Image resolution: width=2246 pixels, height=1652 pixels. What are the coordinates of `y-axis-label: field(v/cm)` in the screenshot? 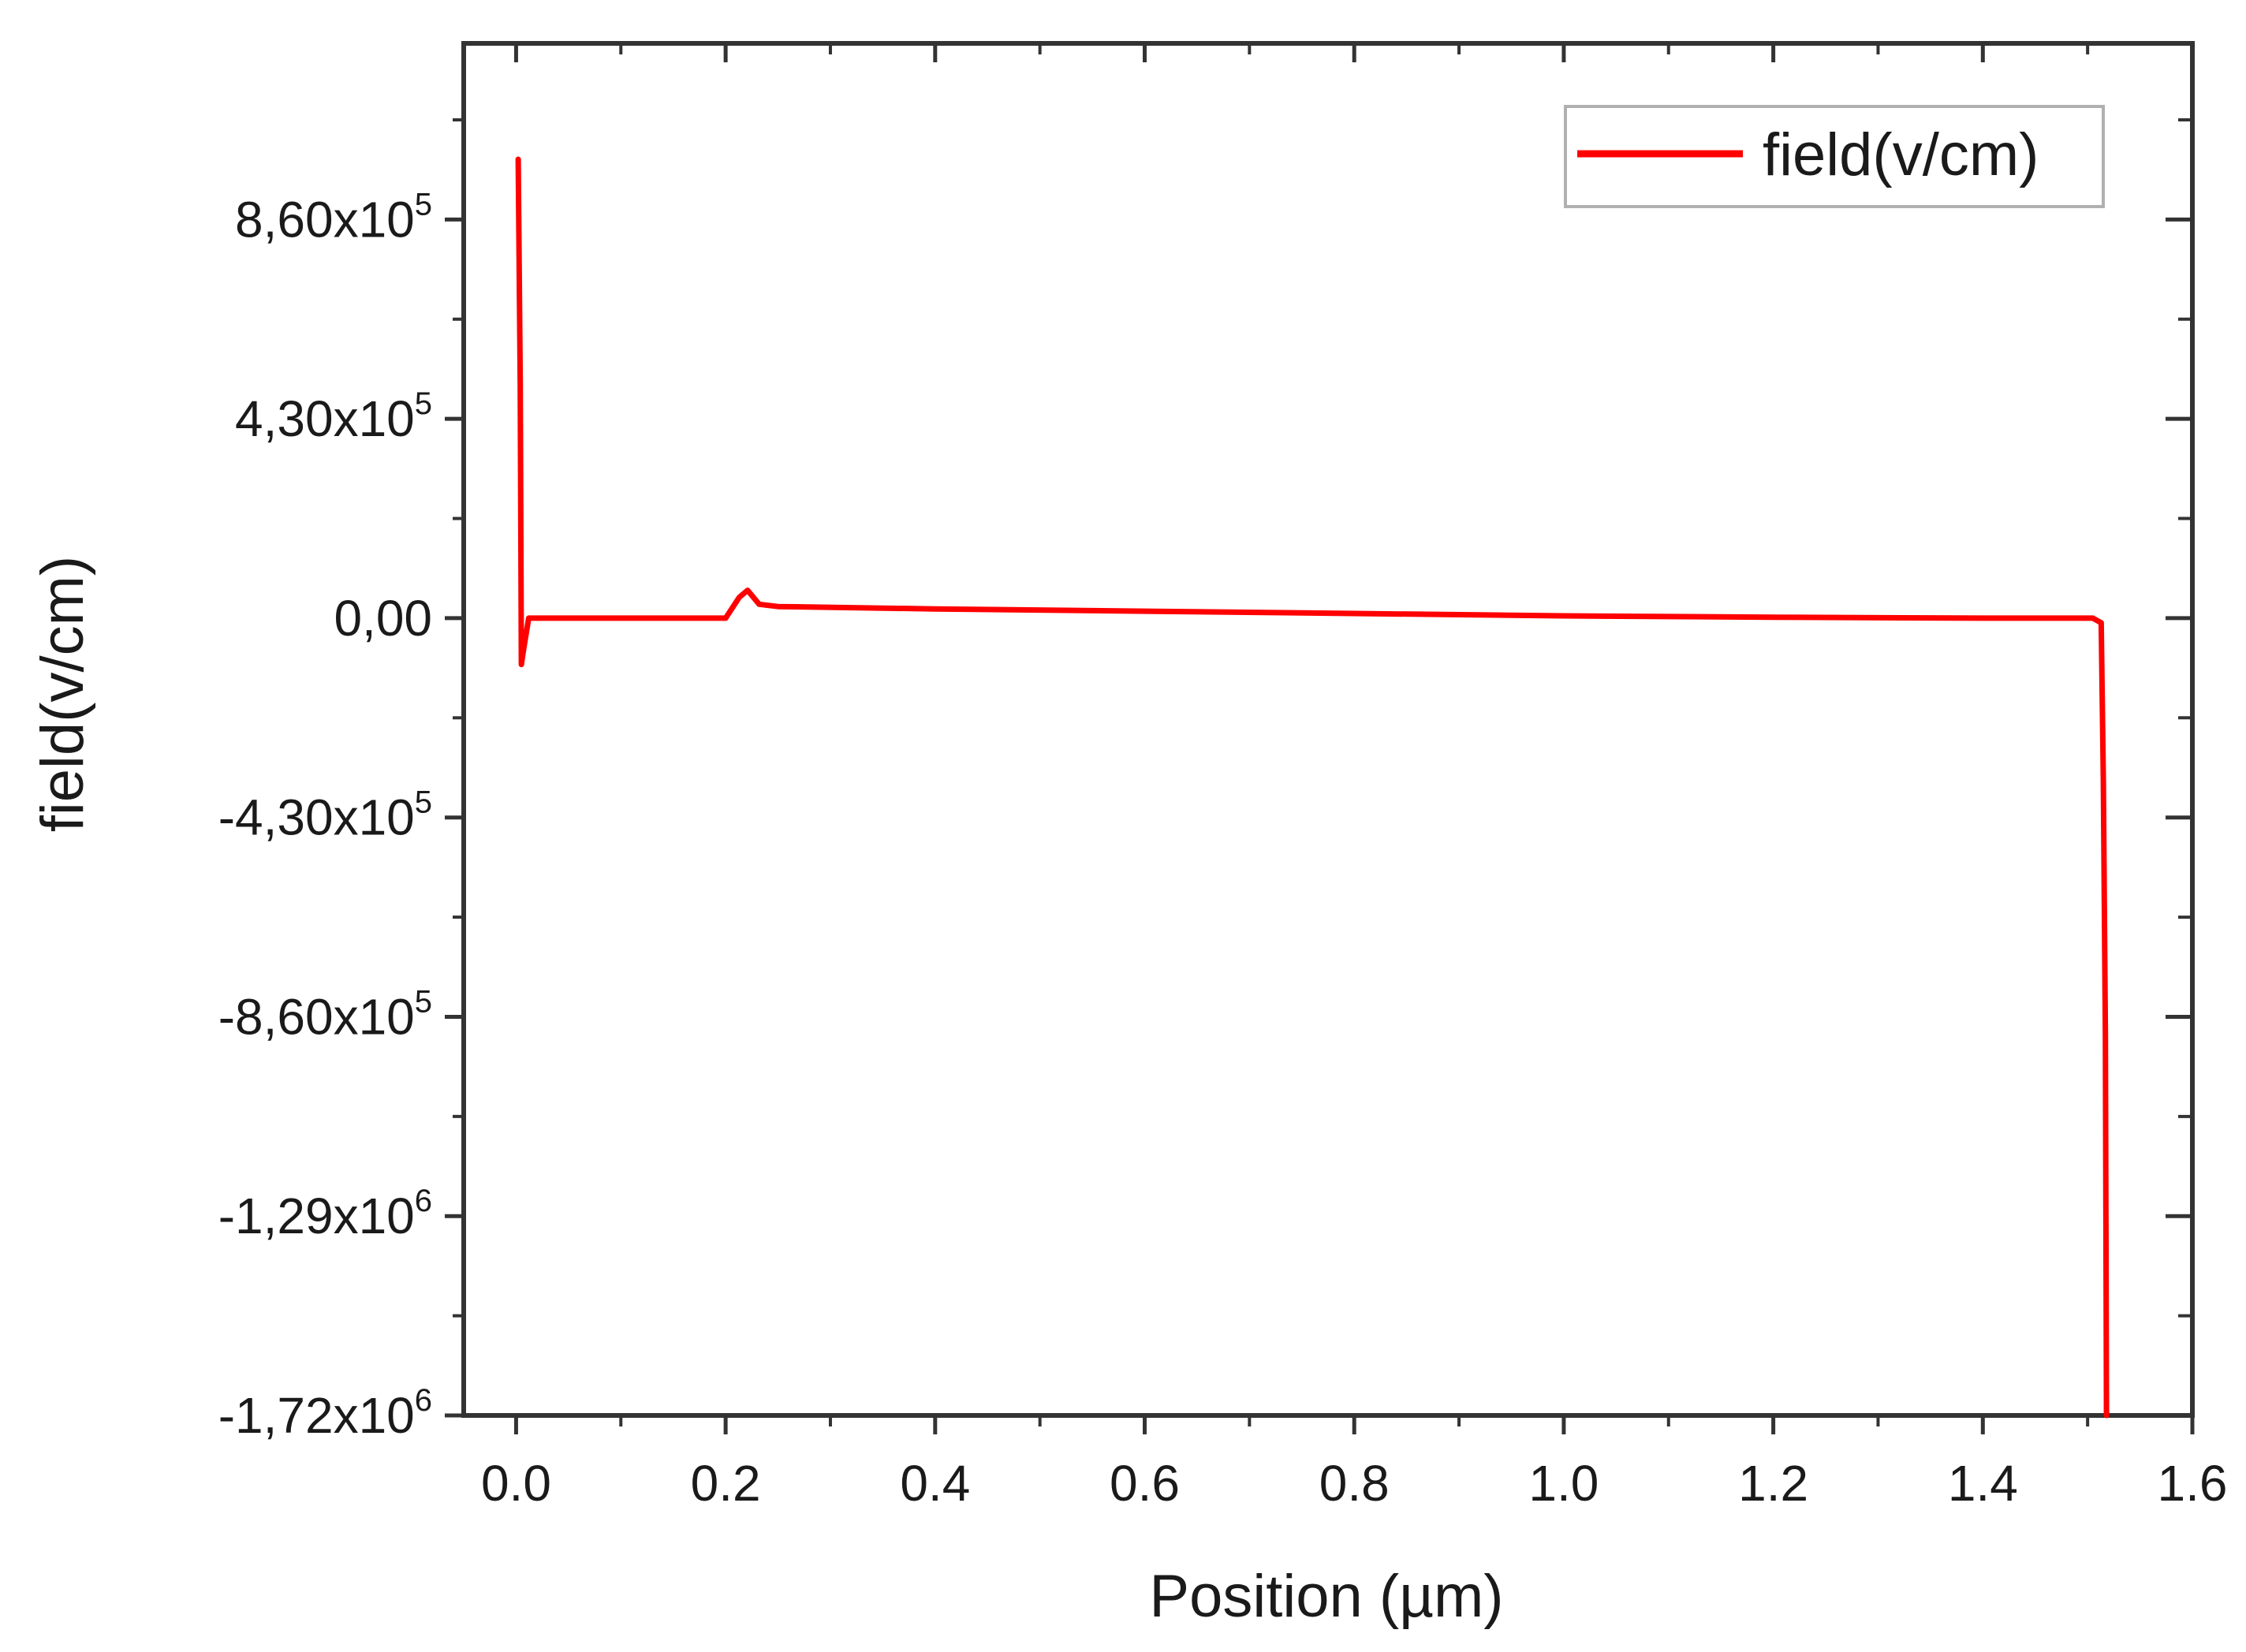 It's located at (63, 694).